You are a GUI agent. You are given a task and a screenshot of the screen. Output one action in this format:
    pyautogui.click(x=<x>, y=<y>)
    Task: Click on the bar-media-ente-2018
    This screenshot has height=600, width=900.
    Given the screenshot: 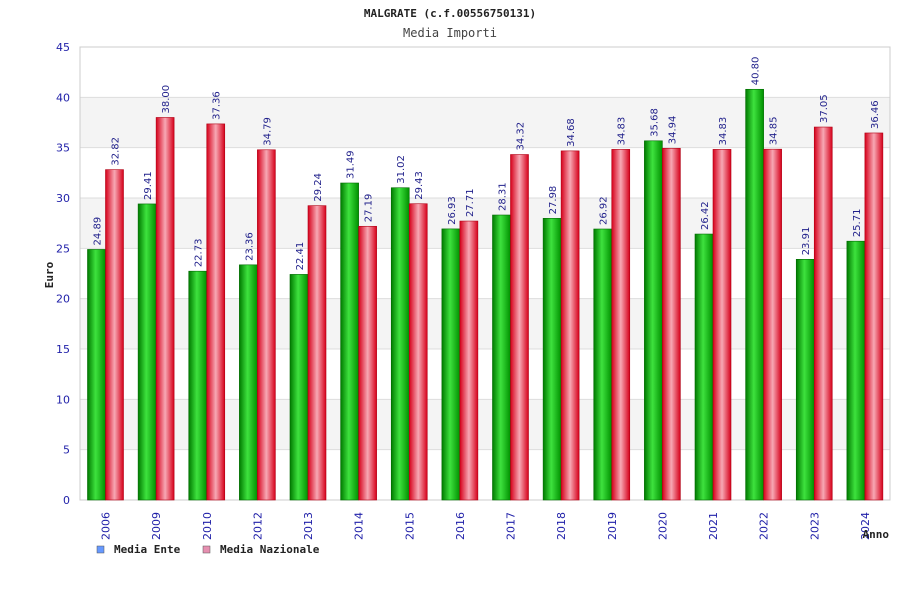 What is the action you would take?
    pyautogui.click(x=552, y=359)
    